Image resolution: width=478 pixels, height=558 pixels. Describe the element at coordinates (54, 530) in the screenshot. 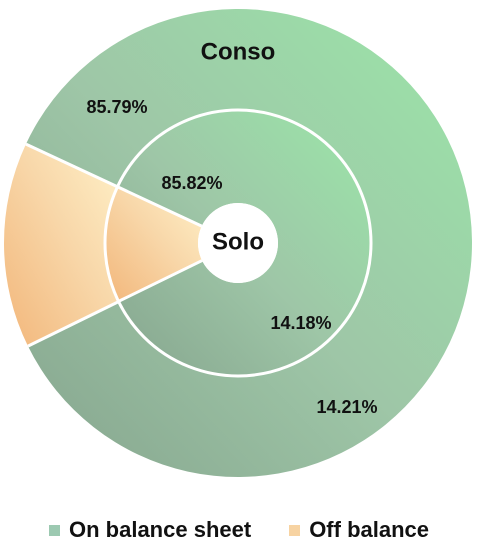

I see `legend-swatch-on-balance-sheet` at that location.